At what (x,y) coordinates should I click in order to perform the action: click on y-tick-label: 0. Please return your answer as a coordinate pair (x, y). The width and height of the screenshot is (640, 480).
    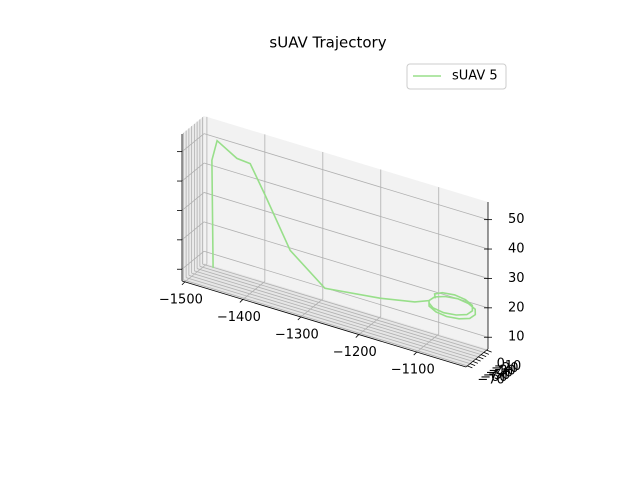
    Looking at the image, I should click on (501, 364).